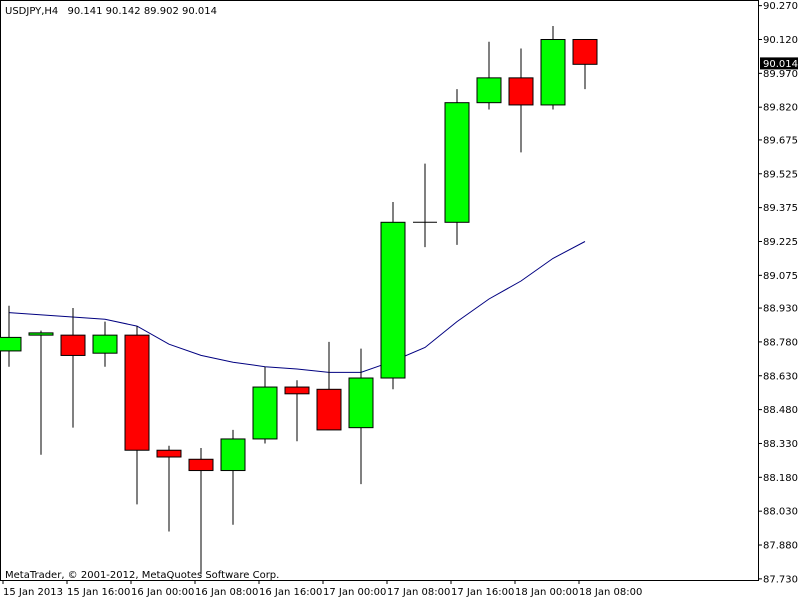 The height and width of the screenshot is (600, 800). I want to click on price-tick-label: 88.330, so click(780, 444).